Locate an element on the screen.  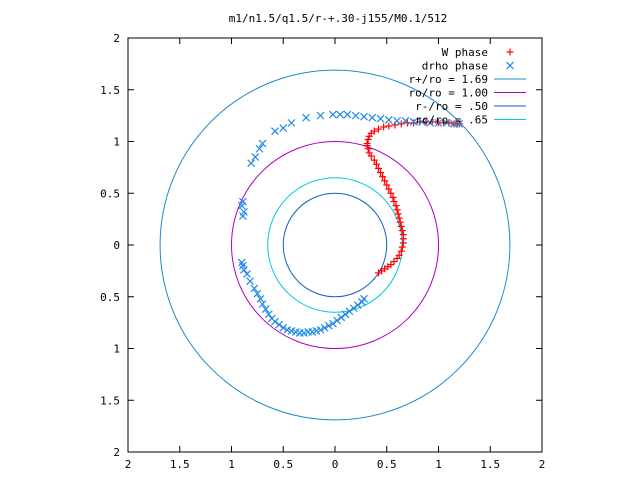
y-tick-label: 0 is located at coordinates (116, 245).